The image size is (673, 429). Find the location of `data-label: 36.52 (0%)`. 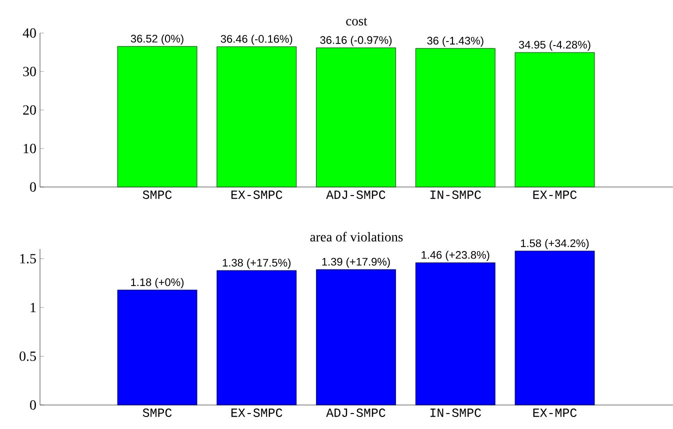

data-label: 36.52 (0%) is located at coordinates (157, 39).